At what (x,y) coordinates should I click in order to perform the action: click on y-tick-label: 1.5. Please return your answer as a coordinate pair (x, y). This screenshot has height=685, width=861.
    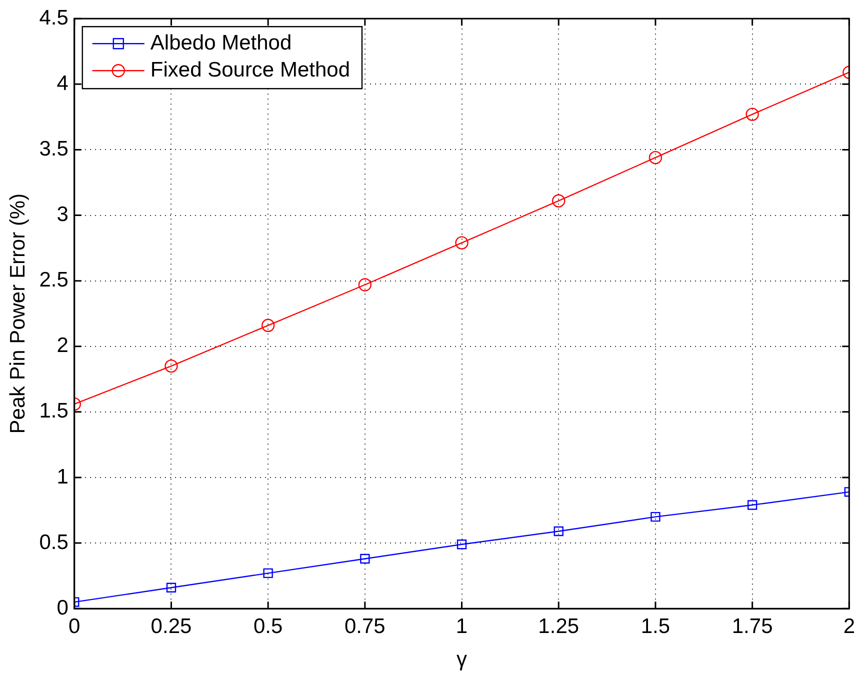
    Looking at the image, I should click on (53, 411).